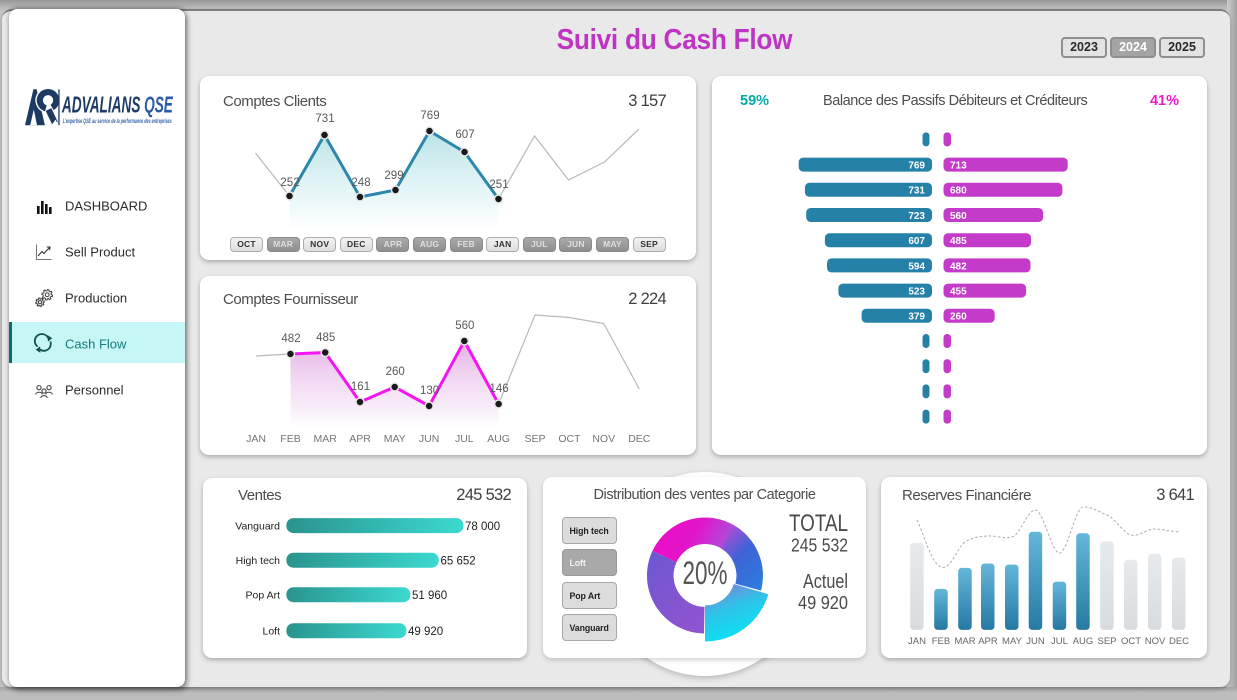 This screenshot has height=700, width=1237. Describe the element at coordinates (818, 523) in the screenshot. I see `svg-text: TOTAL` at that location.